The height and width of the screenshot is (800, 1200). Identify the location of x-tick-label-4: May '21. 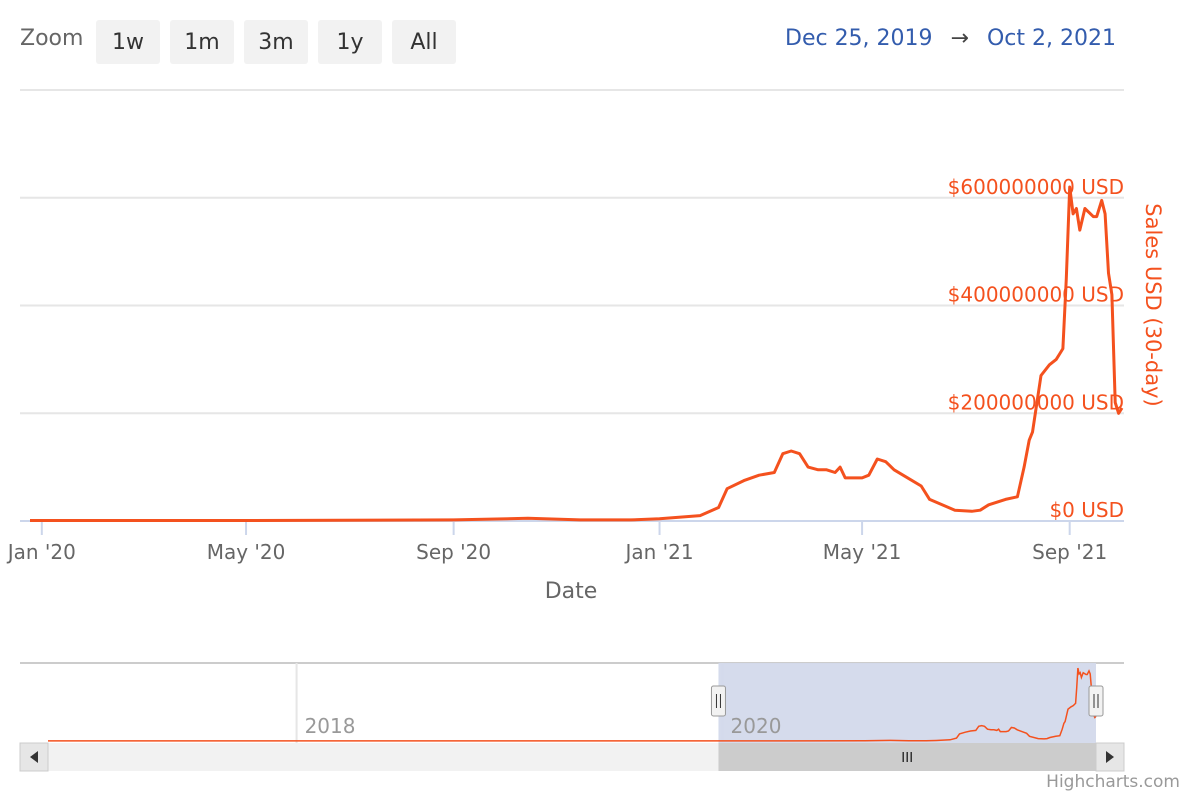
(862, 552).